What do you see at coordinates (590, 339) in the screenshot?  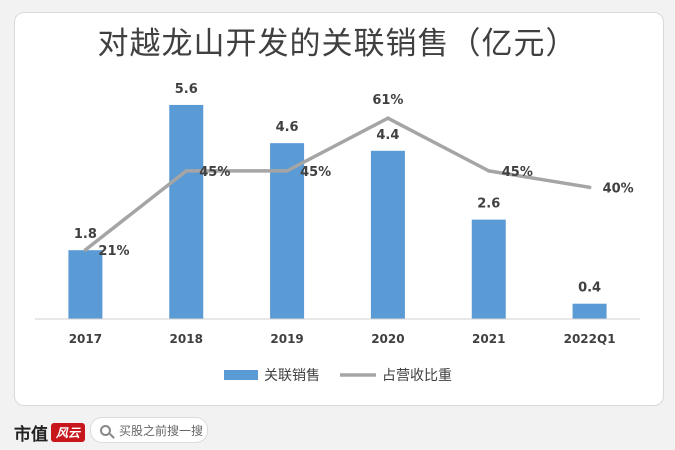 I see `x-tick-label: 2022Q1` at bounding box center [590, 339].